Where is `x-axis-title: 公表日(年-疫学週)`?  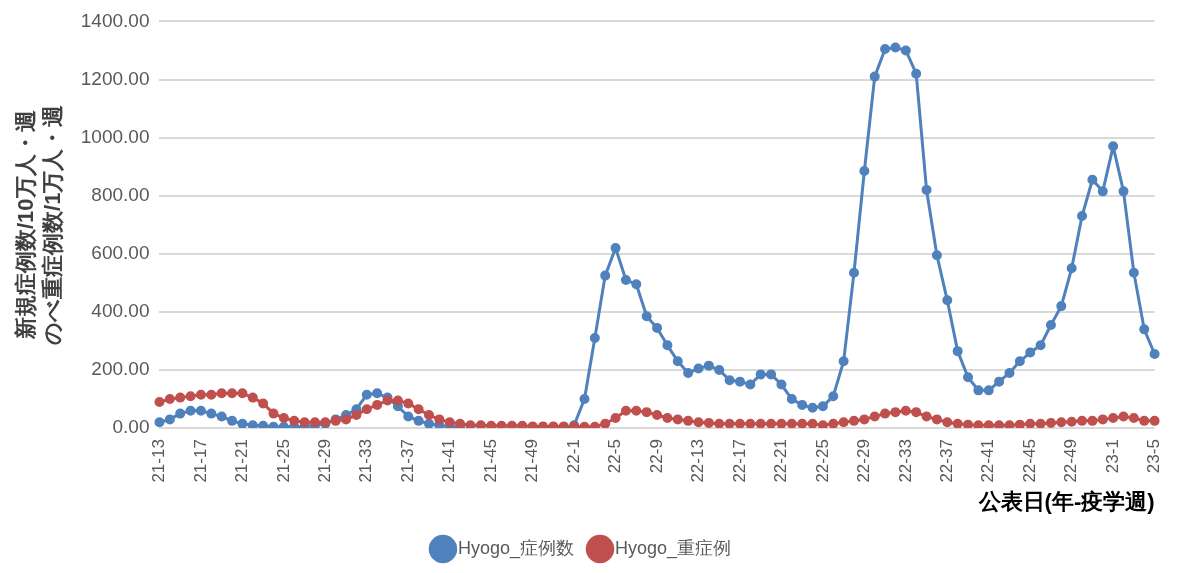
x-axis-title: 公表日(年-疫学週) is located at coordinates (1066, 501).